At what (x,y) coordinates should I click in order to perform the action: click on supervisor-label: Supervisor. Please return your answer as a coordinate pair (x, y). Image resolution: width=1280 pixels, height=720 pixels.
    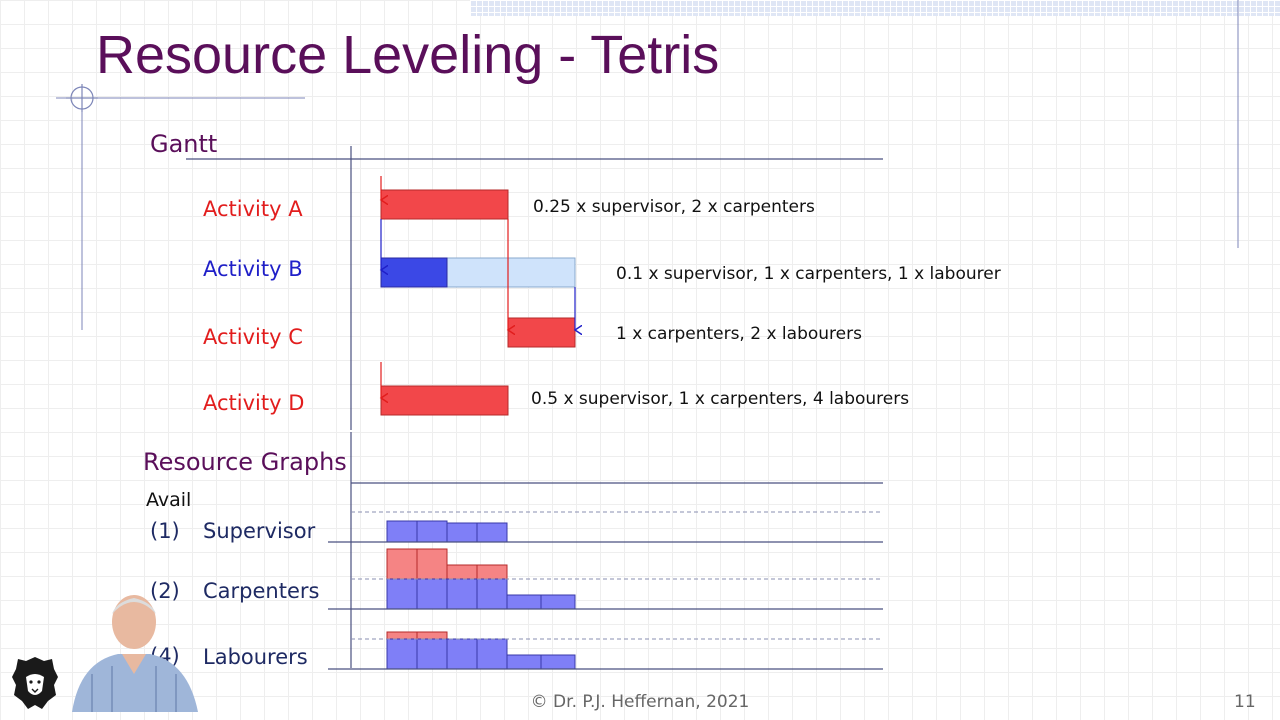
    Looking at the image, I should click on (259, 531).